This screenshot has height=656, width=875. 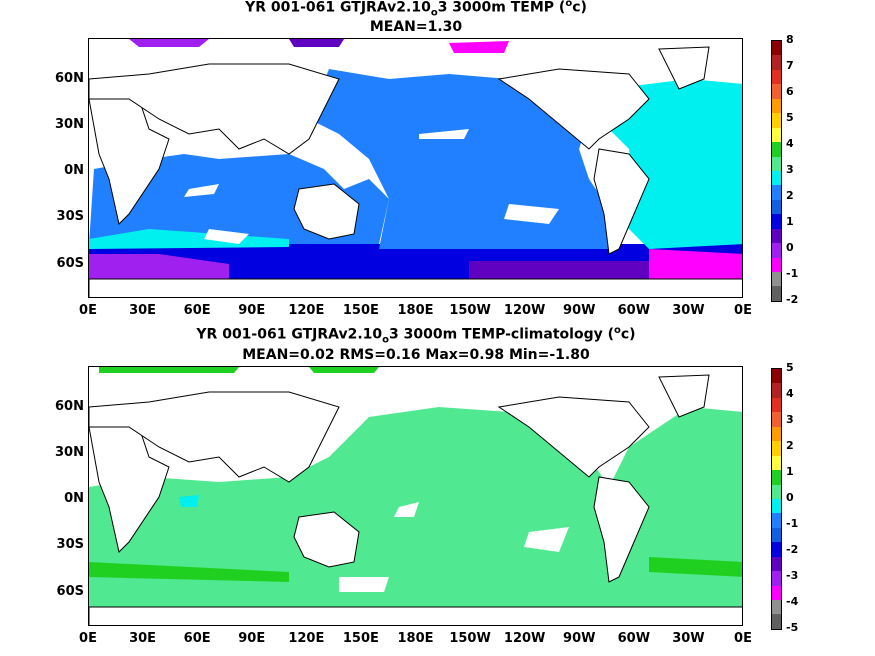 I want to click on panel2-subtitle: MEAN=0.02 RMS=0.16 Max=0.98 Min=-1.80, so click(x=416, y=355).